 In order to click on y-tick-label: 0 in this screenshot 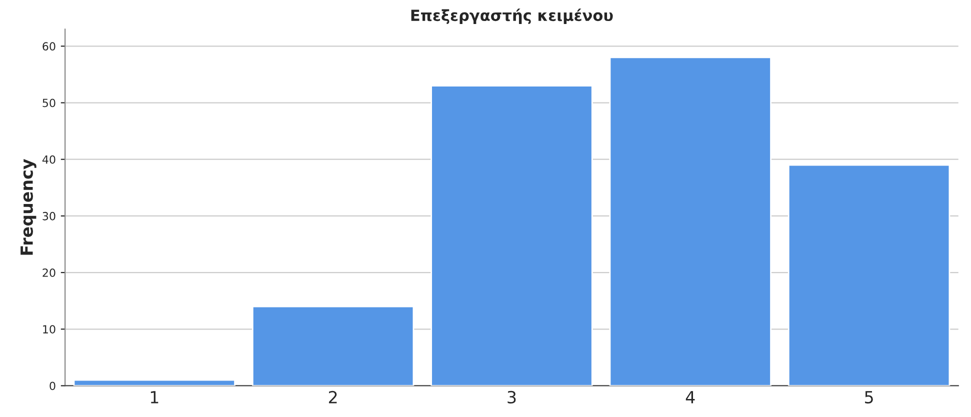, I will do `click(53, 386)`.